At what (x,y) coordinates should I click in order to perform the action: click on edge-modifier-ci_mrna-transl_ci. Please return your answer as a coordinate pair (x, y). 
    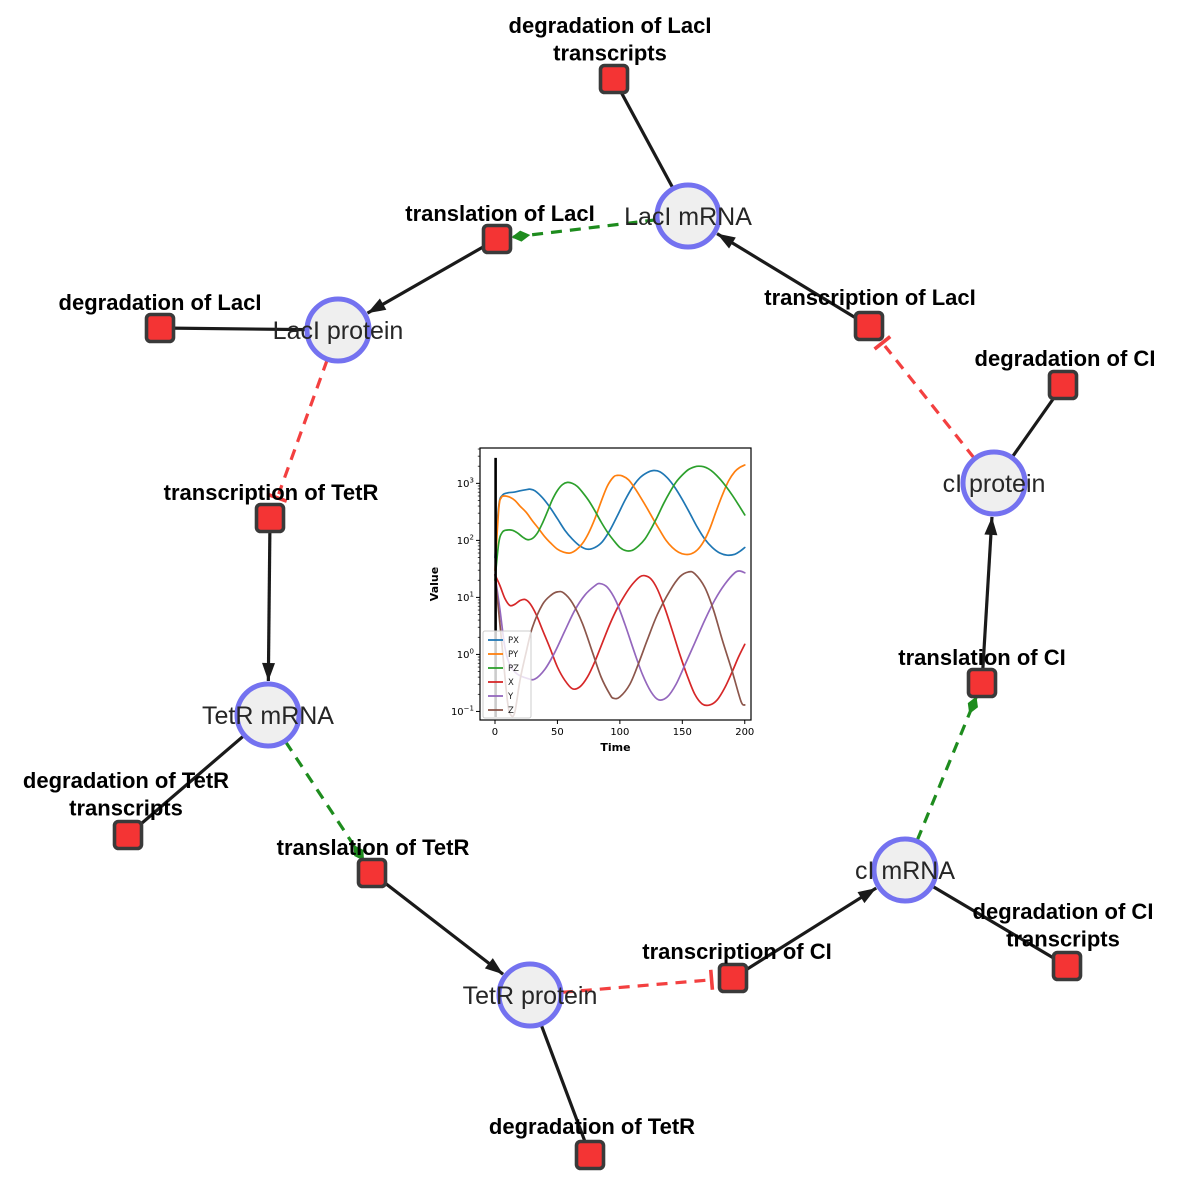
    Looking at the image, I should click on (946, 768).